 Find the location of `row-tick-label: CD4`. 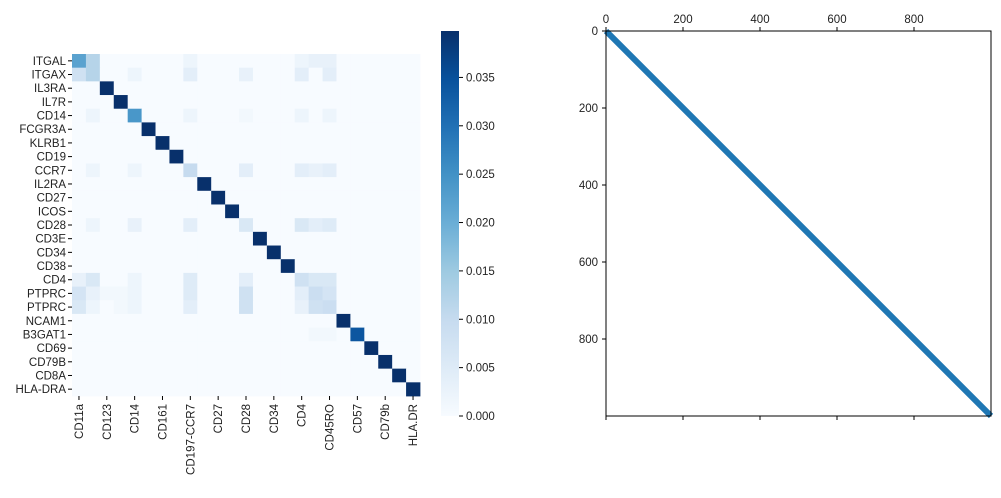

row-tick-label: CD4 is located at coordinates (55, 281).